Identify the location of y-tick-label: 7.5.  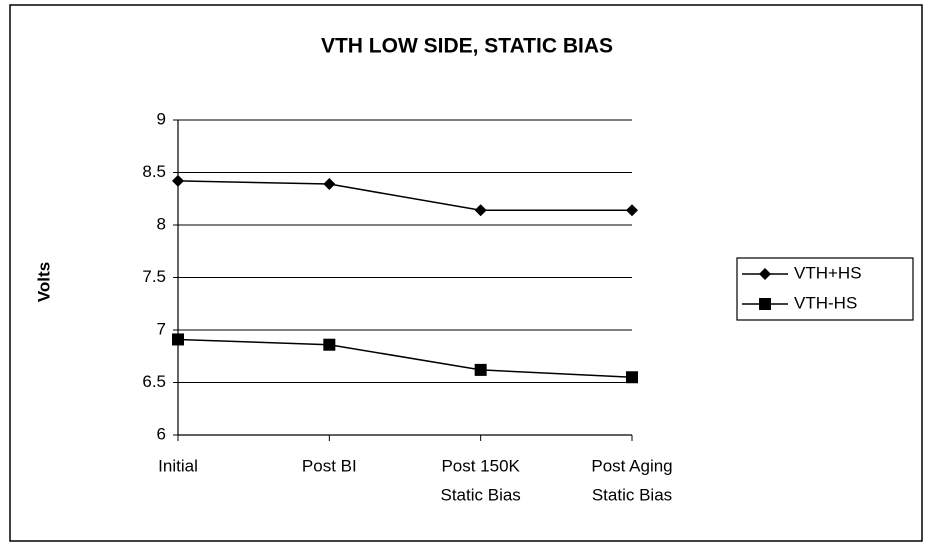
(154, 276).